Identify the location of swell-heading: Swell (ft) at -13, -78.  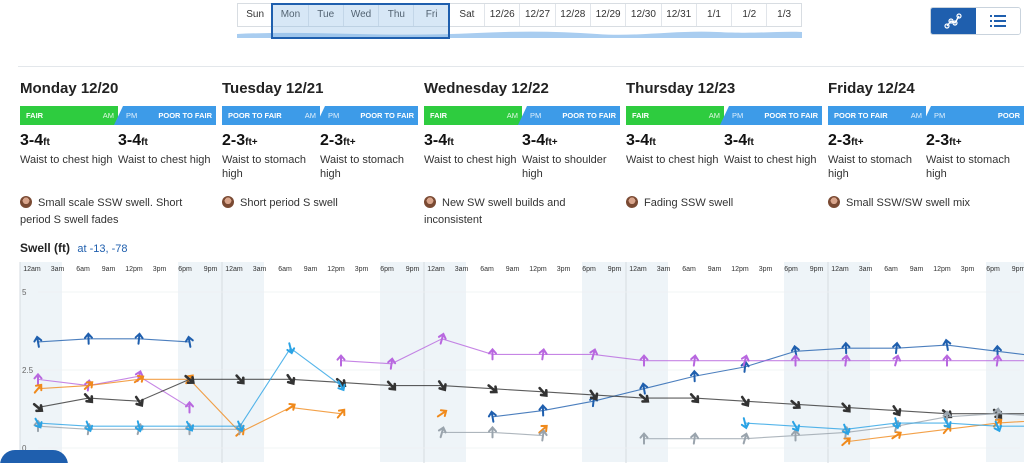
(73, 248).